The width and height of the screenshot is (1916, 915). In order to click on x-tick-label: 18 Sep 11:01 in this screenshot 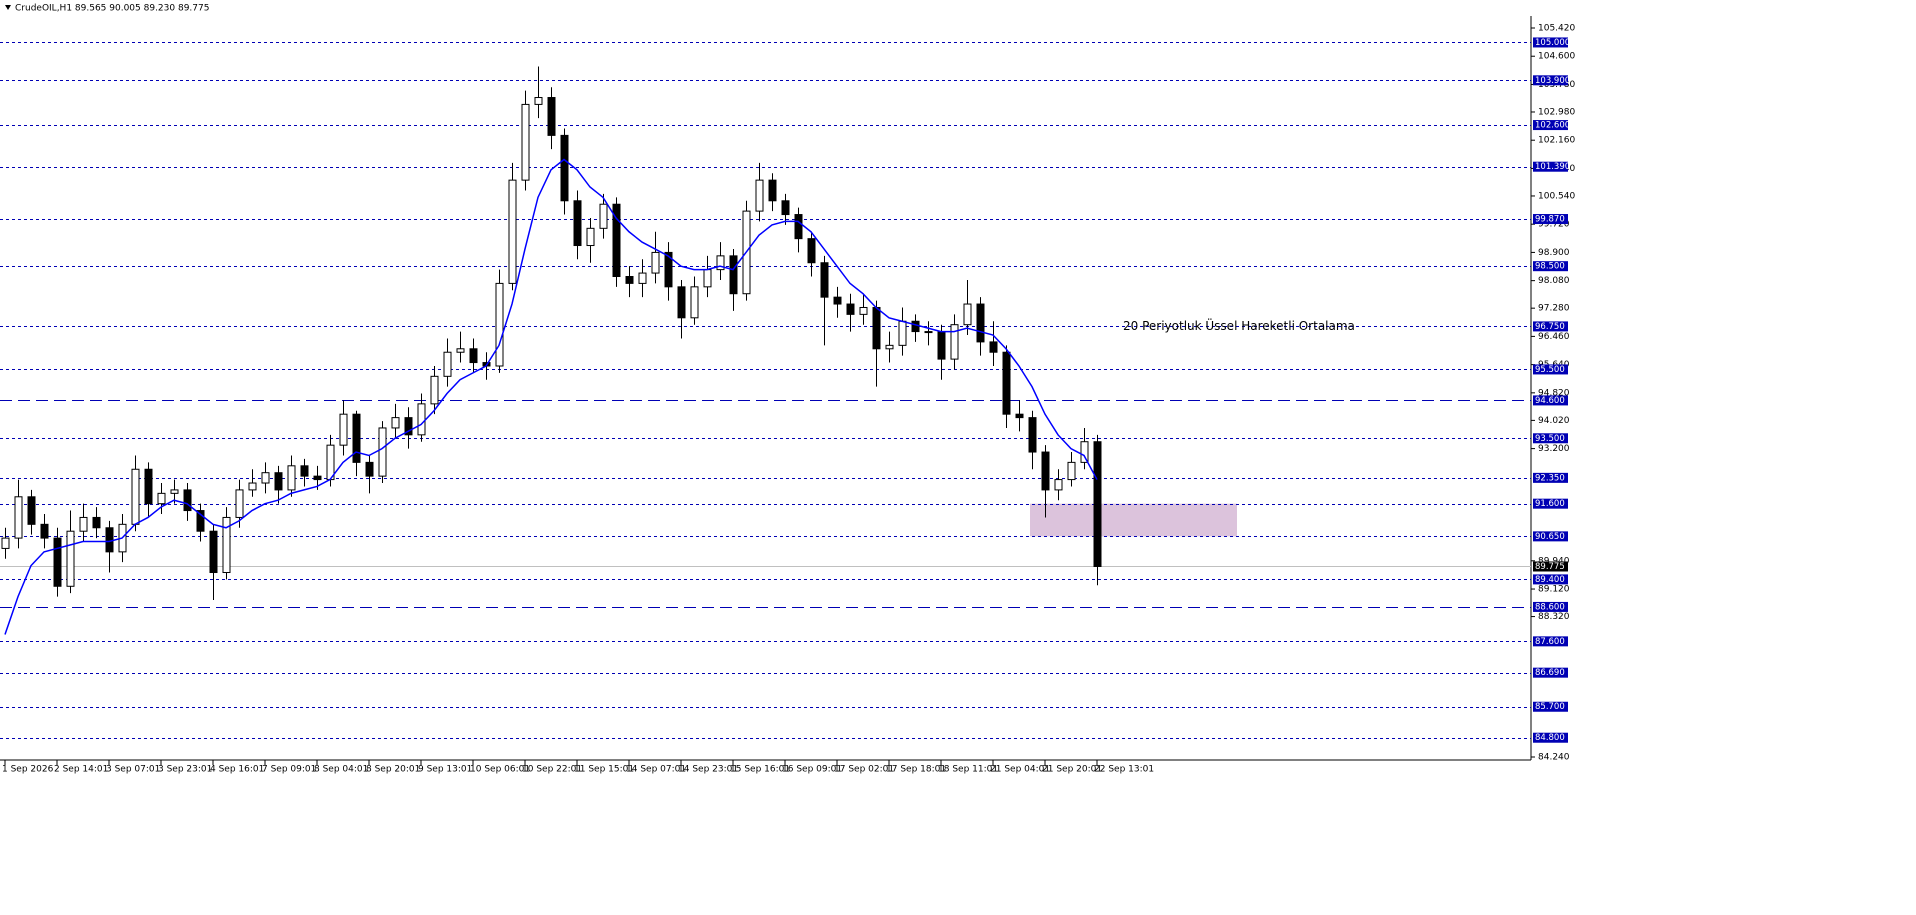, I will do `click(968, 770)`.